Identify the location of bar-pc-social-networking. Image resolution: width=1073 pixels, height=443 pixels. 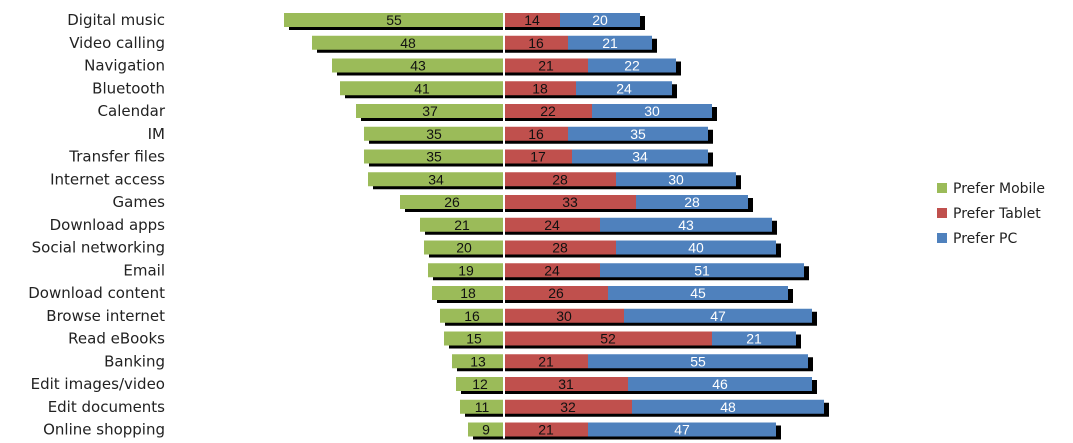
(696, 247).